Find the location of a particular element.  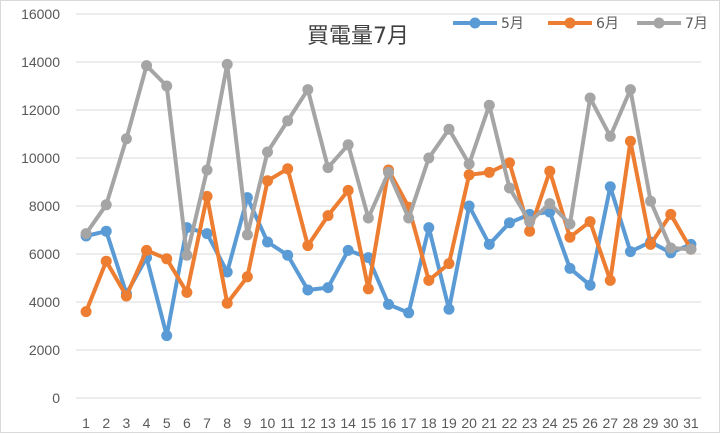

x-tick-label: 29 is located at coordinates (651, 423).